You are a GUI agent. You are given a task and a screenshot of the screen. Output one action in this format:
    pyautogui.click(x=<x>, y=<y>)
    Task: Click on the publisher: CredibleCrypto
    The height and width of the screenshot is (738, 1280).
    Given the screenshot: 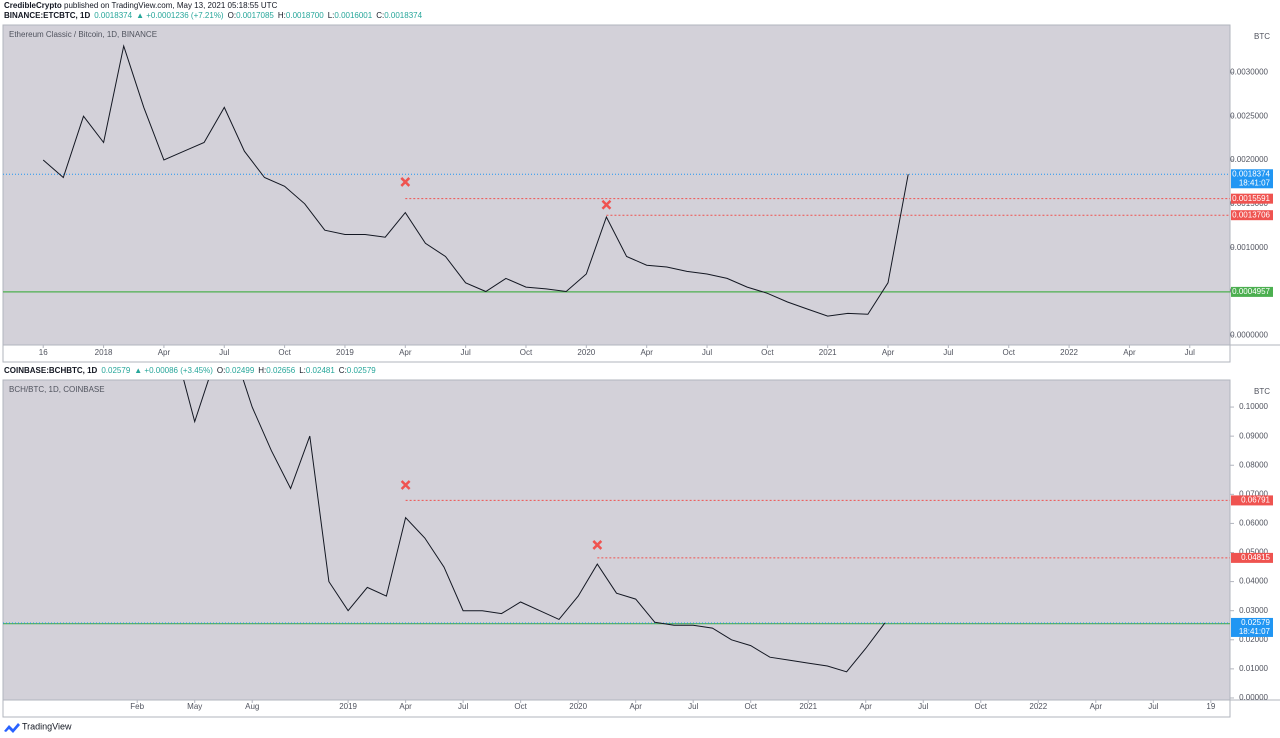 What is the action you would take?
    pyautogui.click(x=33, y=5)
    